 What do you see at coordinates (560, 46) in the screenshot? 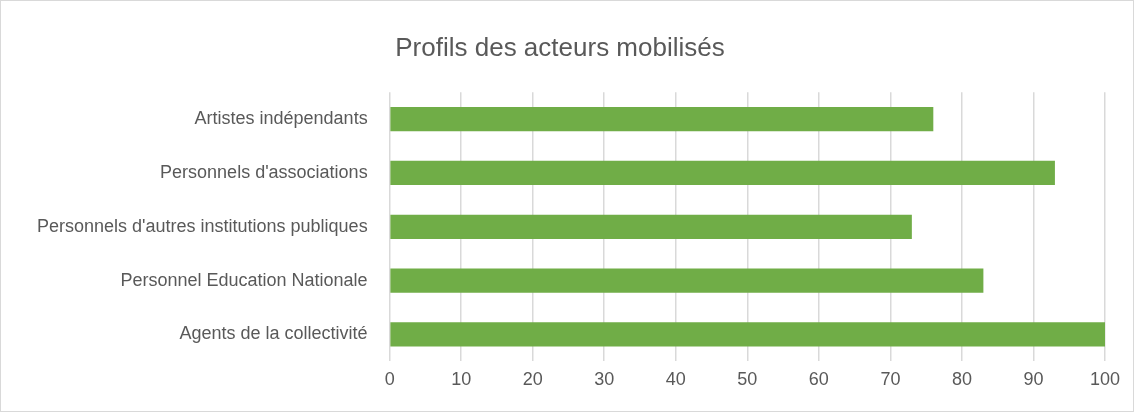
I see `chart-title: Profils des acteurs mobilisés` at bounding box center [560, 46].